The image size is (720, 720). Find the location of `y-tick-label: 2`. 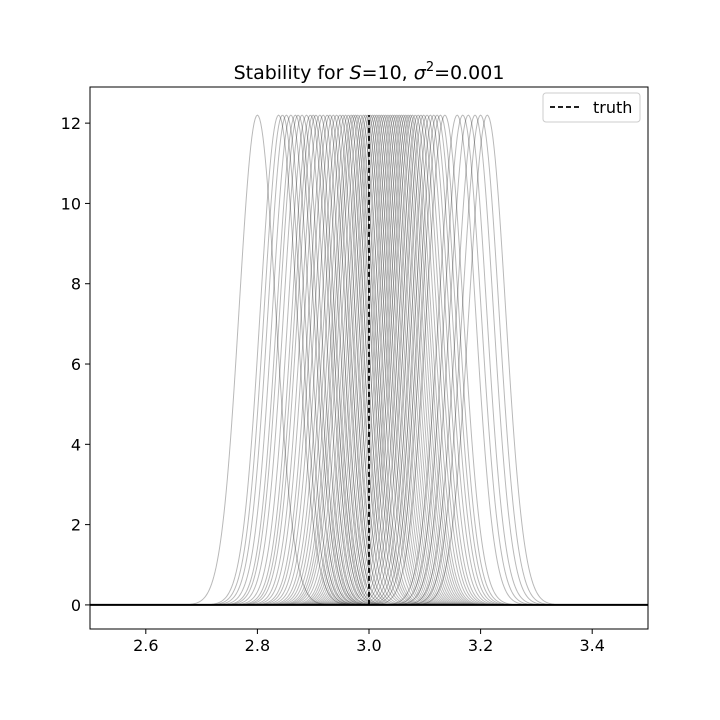

y-tick-label: 2 is located at coordinates (76, 525).